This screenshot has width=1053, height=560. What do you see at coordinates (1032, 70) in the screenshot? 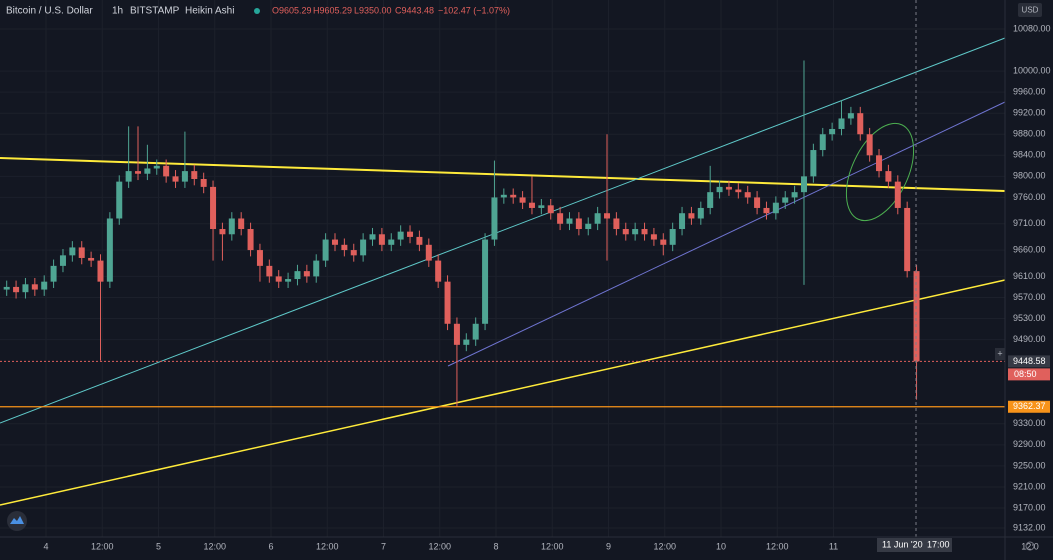
I see `y-tick-label: 10000.00` at bounding box center [1032, 70].